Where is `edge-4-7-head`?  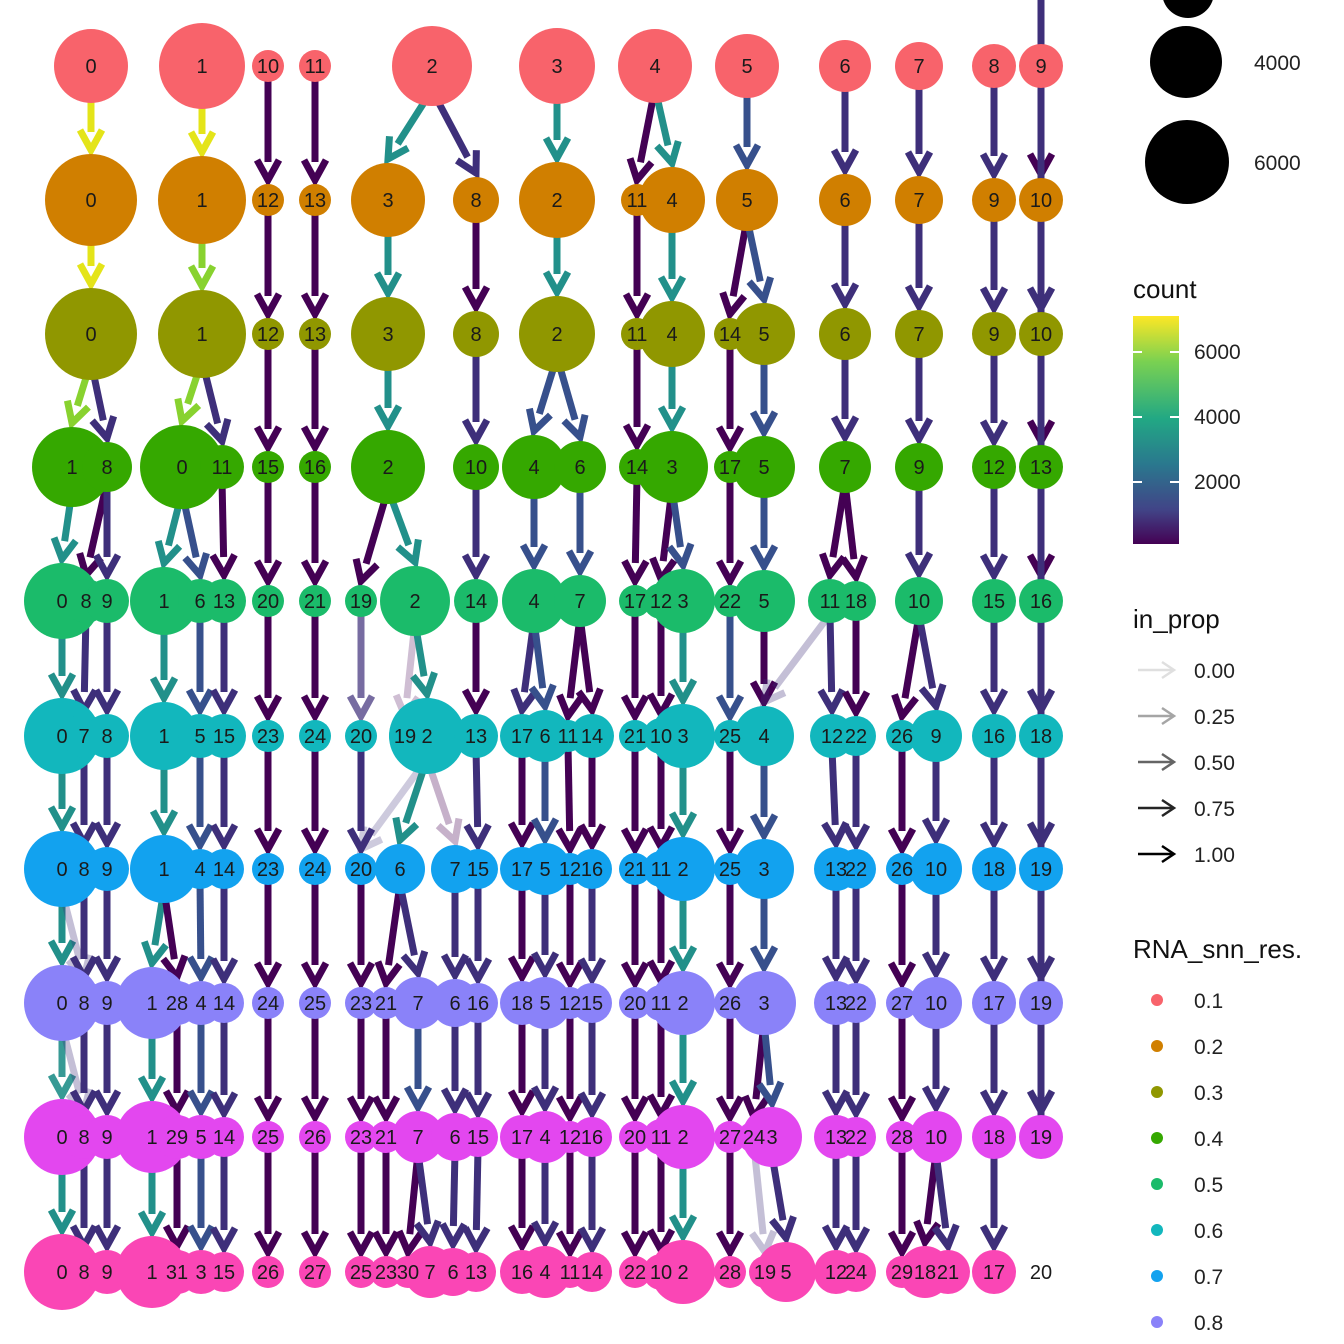 edge-4-7-head is located at coordinates (315, 709).